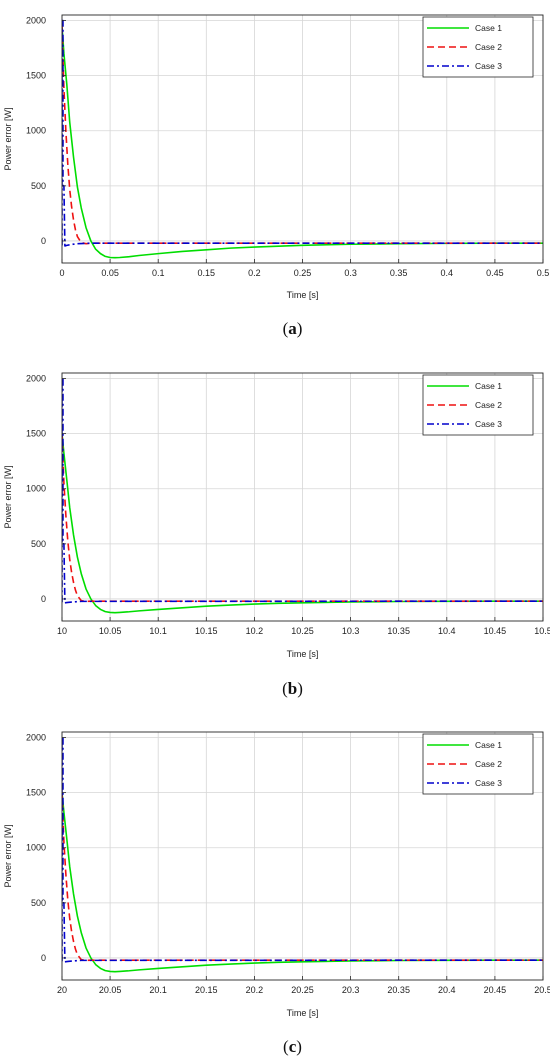 Image resolution: width=550 pixels, height=1063 pixels. I want to click on x-tick-label: 0.45, so click(495, 273).